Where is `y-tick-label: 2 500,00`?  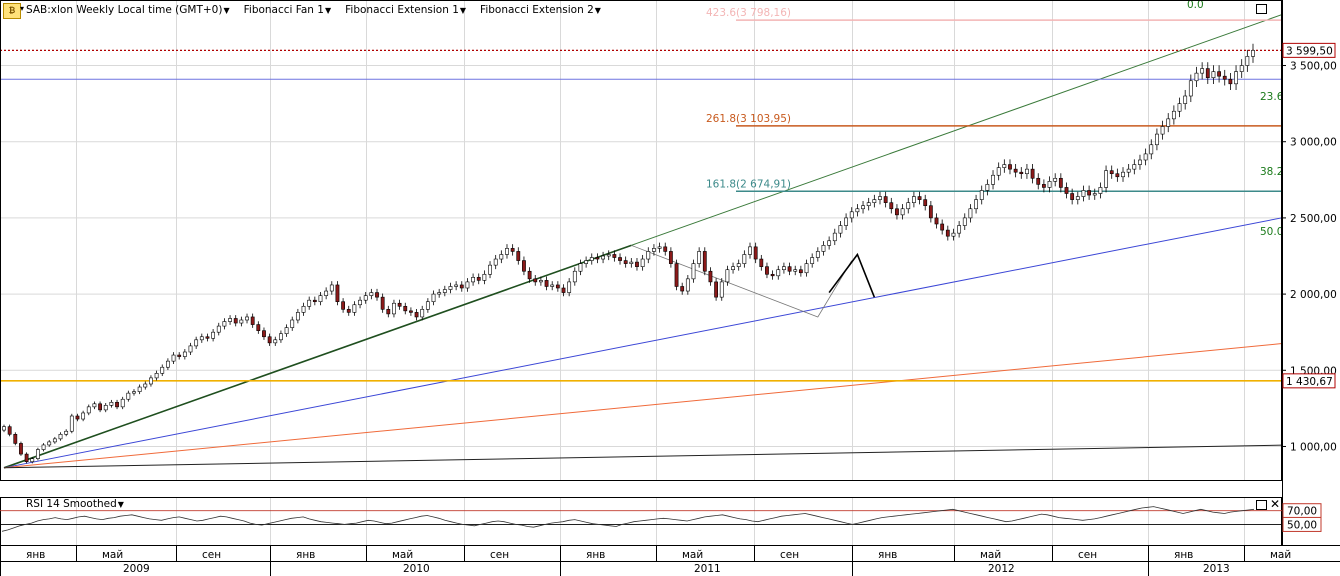
y-tick-label: 2 500,00 is located at coordinates (1313, 219).